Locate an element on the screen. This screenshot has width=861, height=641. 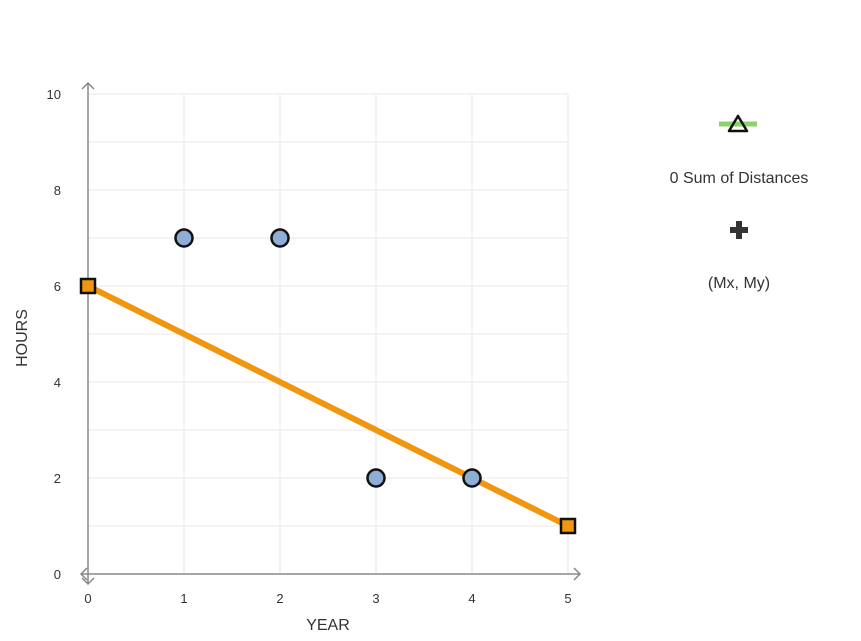
line-handle-start is located at coordinates (88, 286).